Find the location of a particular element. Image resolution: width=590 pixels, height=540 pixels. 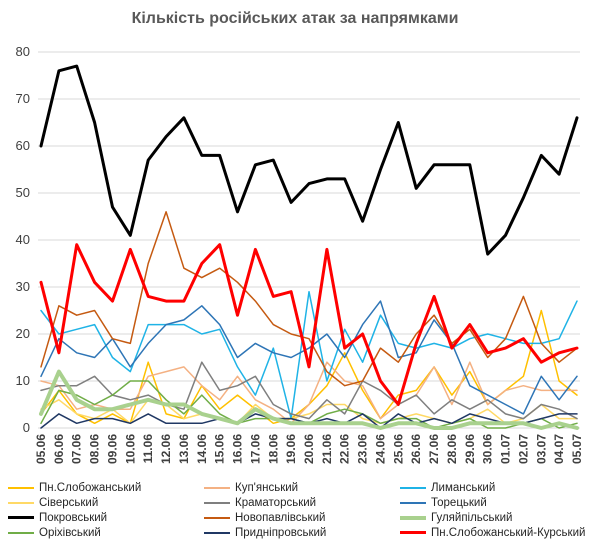

x-tick-label: 01.07 is located at coordinates (506, 449).